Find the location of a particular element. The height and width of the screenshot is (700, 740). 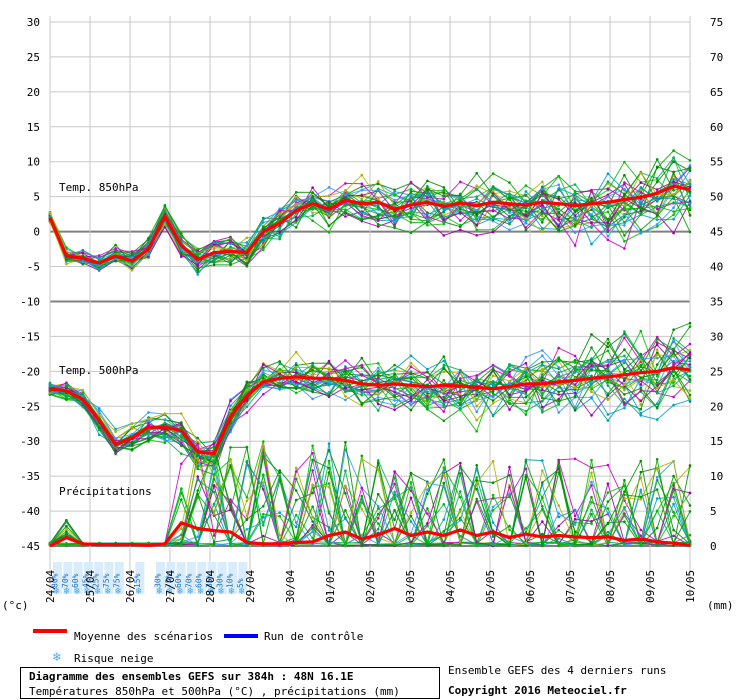

snowflake-icon: ❄ is located at coordinates (57, 591).